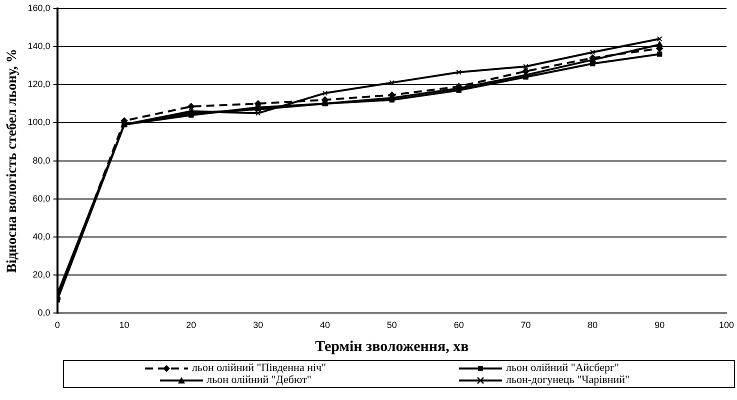 The image size is (737, 400). Describe the element at coordinates (191, 325) in the screenshot. I see `x-tick-label: 20` at that location.